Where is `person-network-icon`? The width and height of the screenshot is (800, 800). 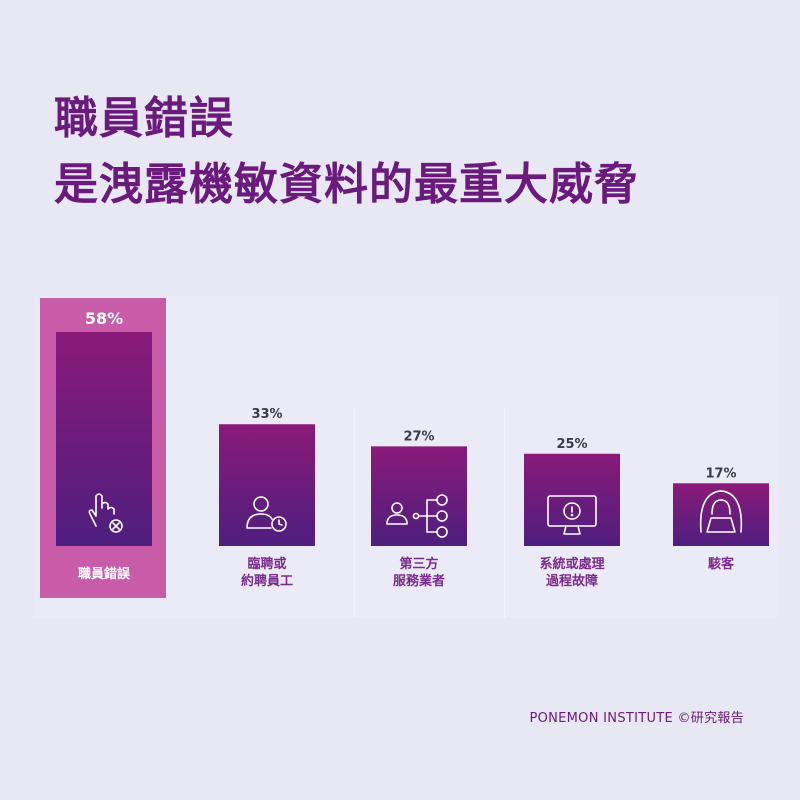 person-network-icon is located at coordinates (417, 516).